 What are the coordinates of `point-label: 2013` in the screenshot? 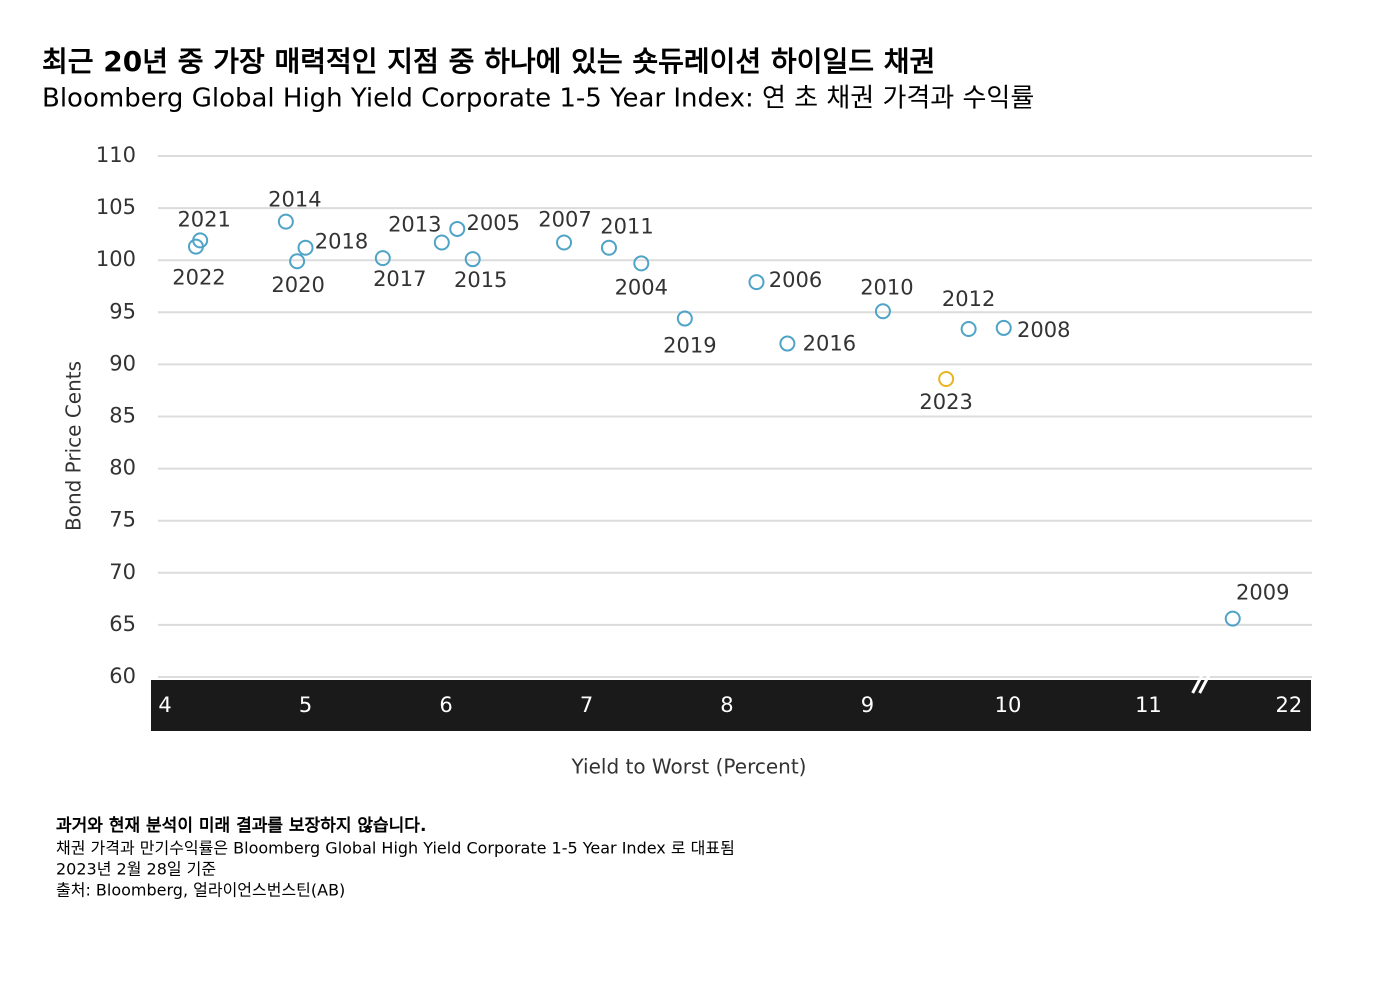 It's located at (414, 224).